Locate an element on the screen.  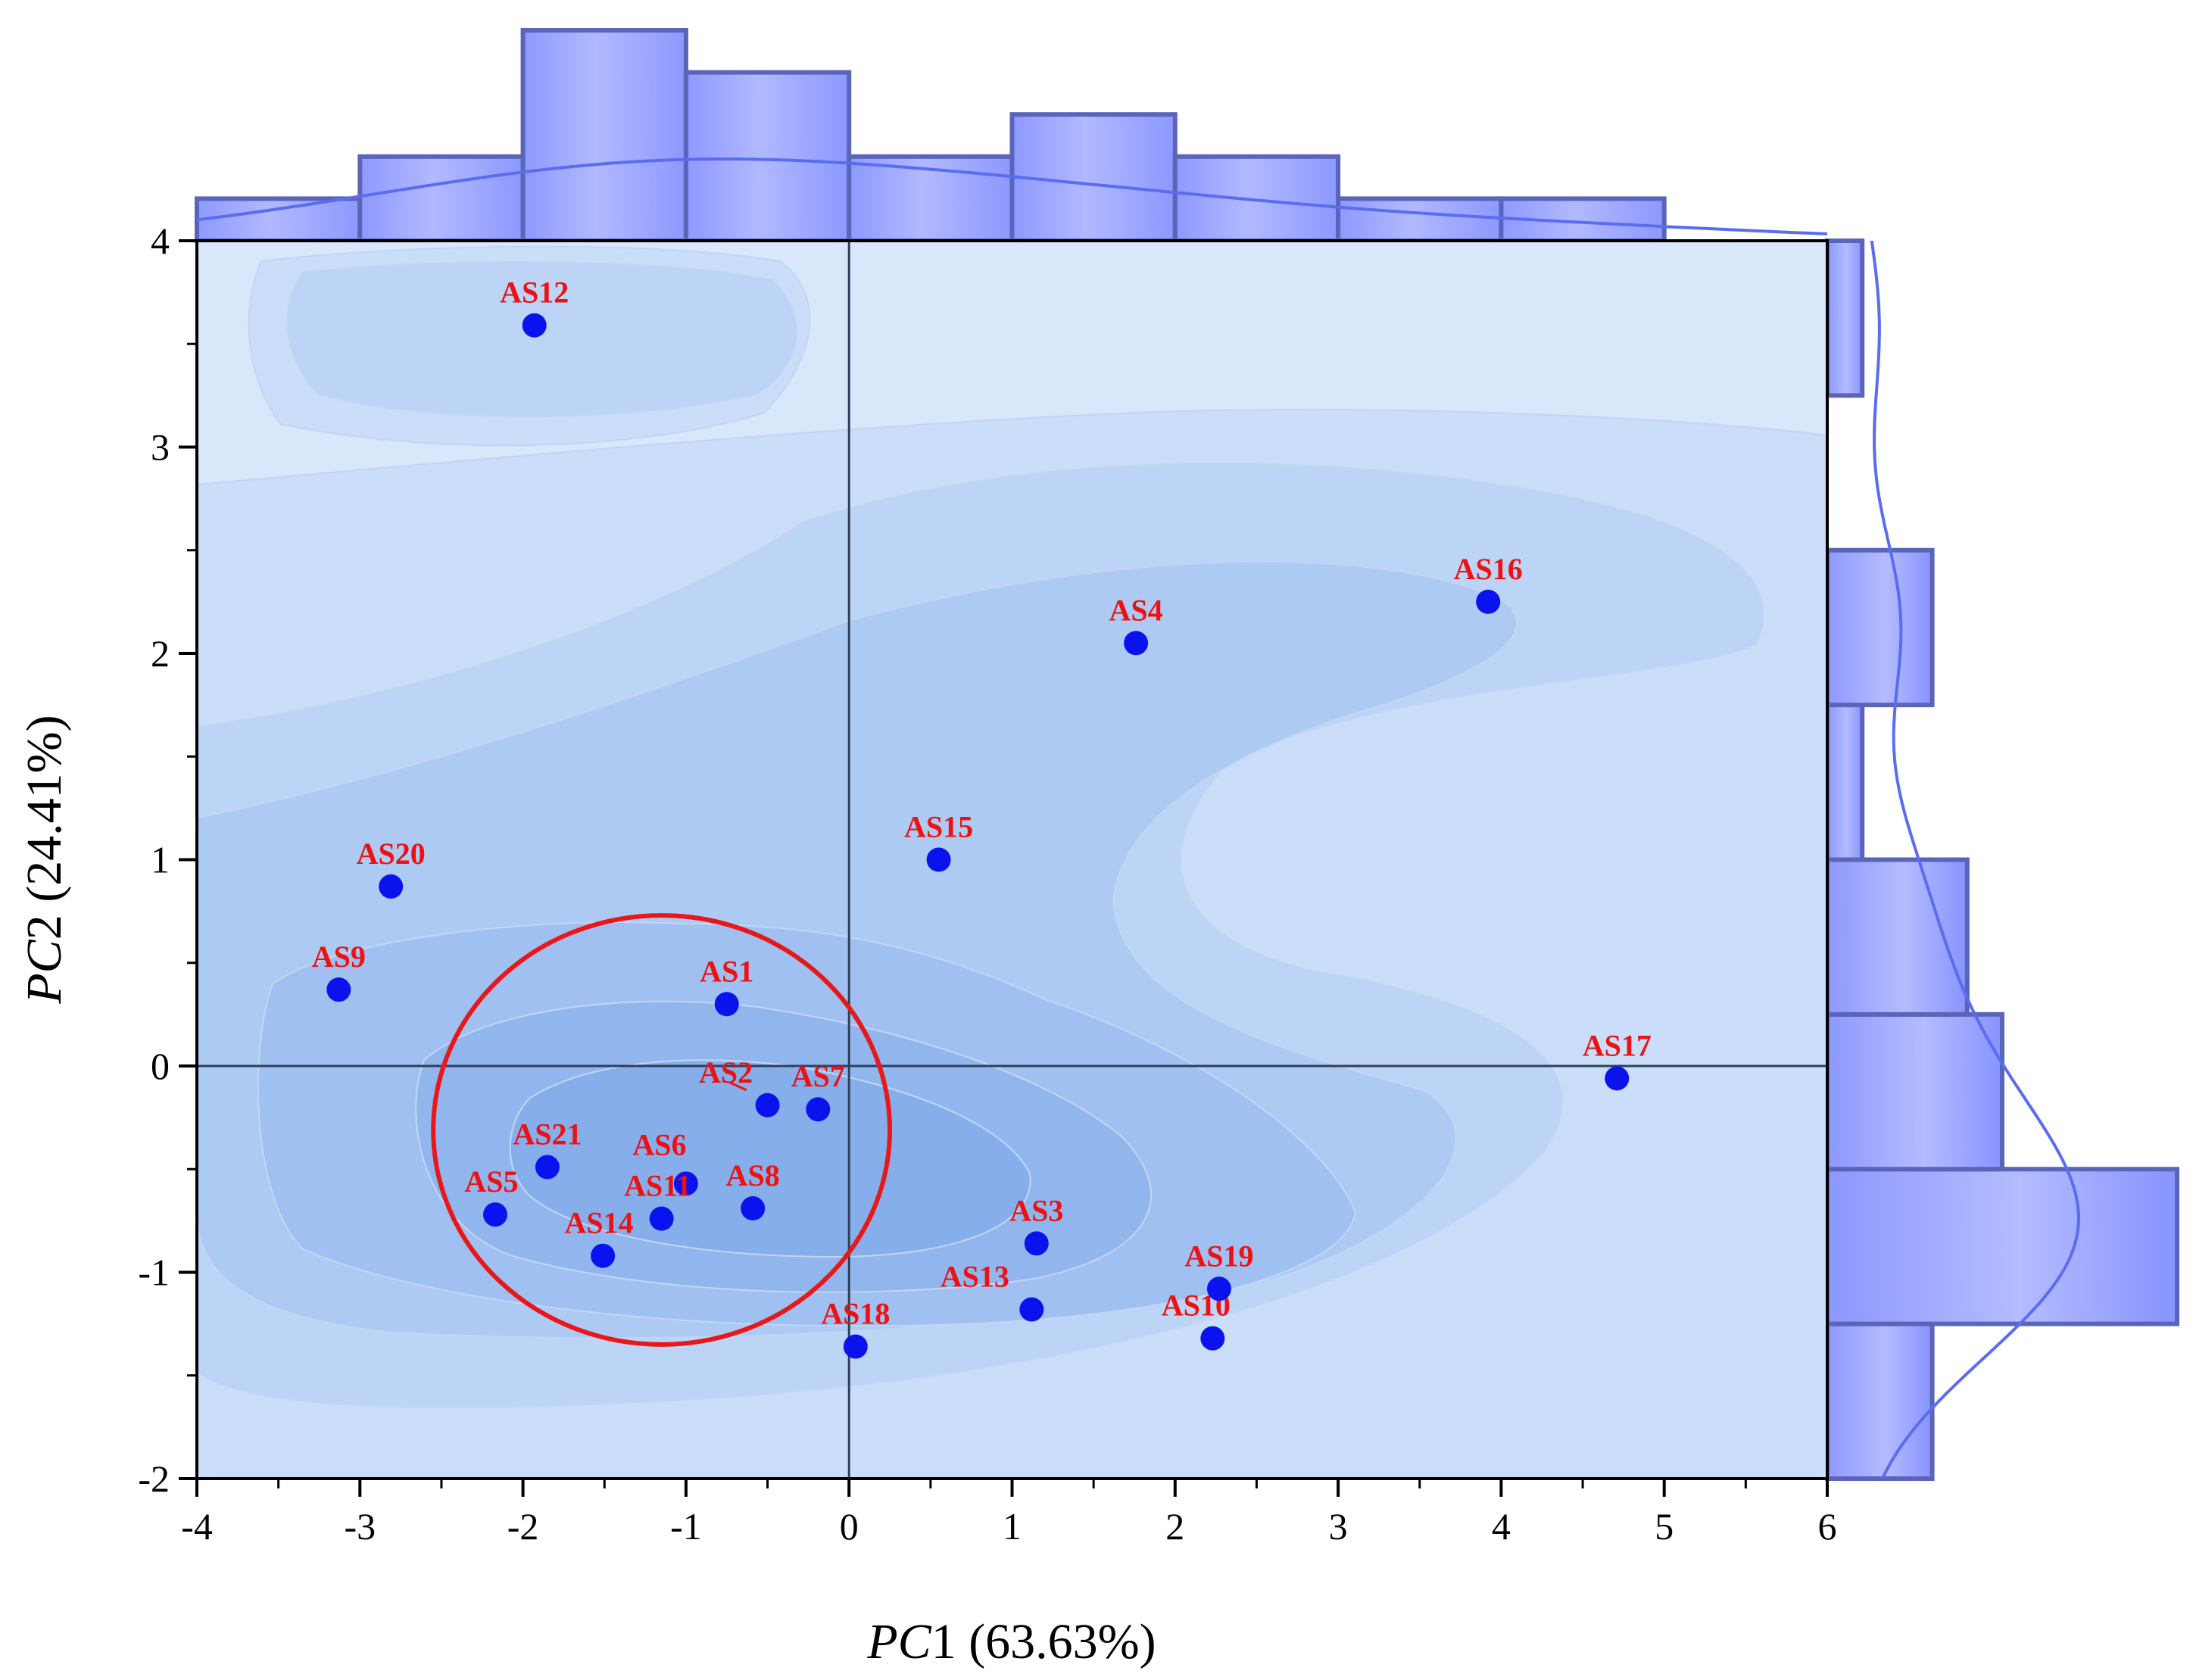
y-axis: -2 -1 0 1 2 3 4 is located at coordinates (167, 860).